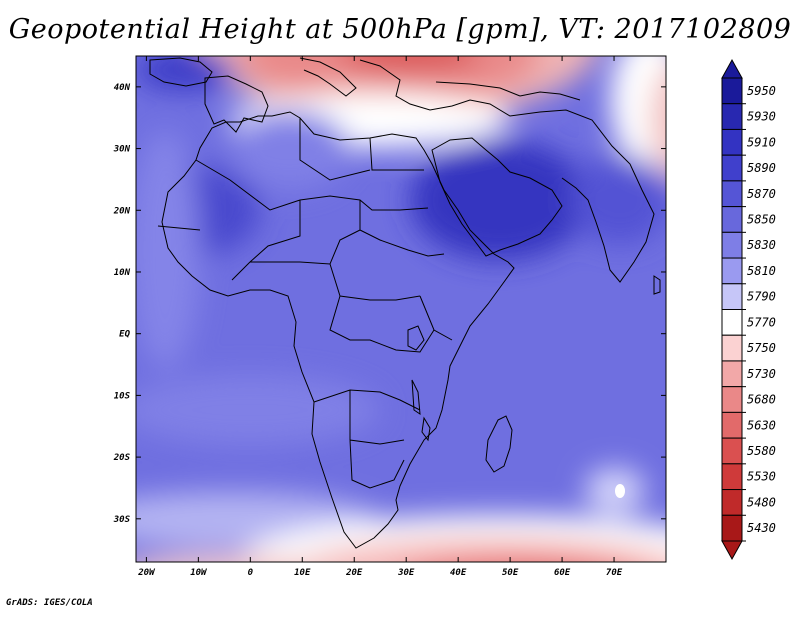 The image size is (800, 618). What do you see at coordinates (122, 88) in the screenshot?
I see `lat-tick-label: 40N` at bounding box center [122, 88].